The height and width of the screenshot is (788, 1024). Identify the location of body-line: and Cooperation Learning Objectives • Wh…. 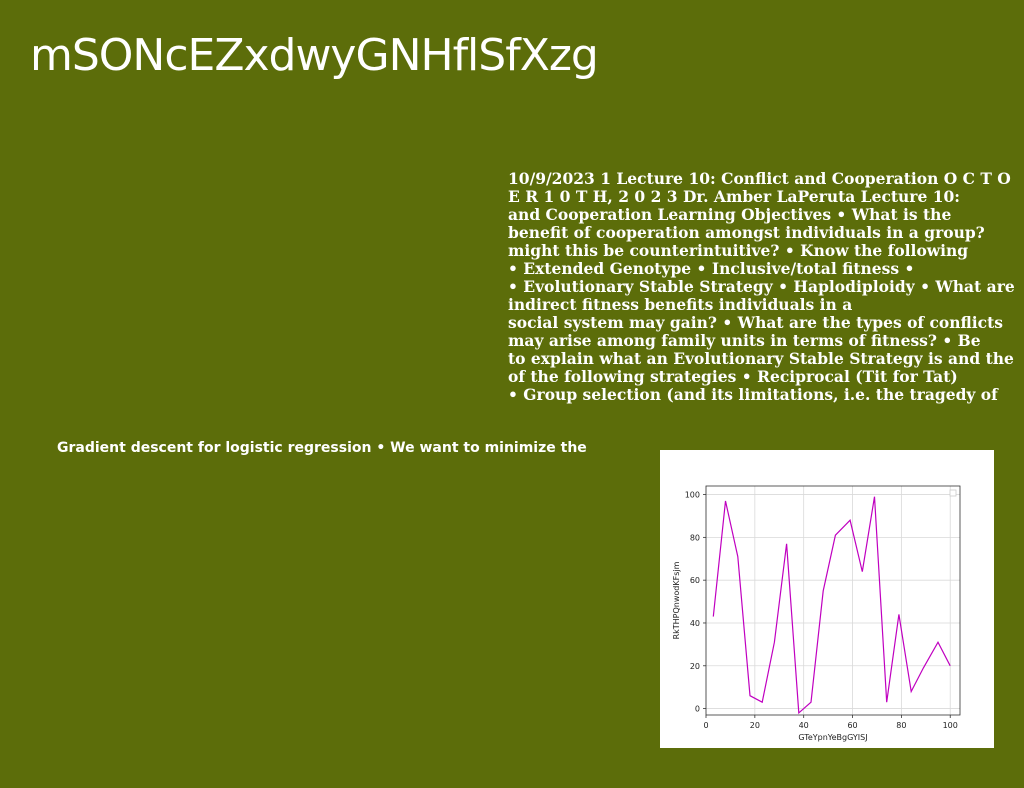
(730, 215).